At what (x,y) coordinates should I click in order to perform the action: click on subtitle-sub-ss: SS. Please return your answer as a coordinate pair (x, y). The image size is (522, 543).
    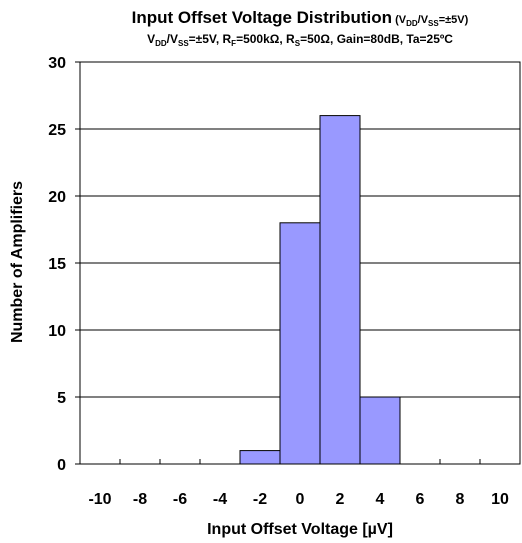
    Looking at the image, I should click on (183, 43).